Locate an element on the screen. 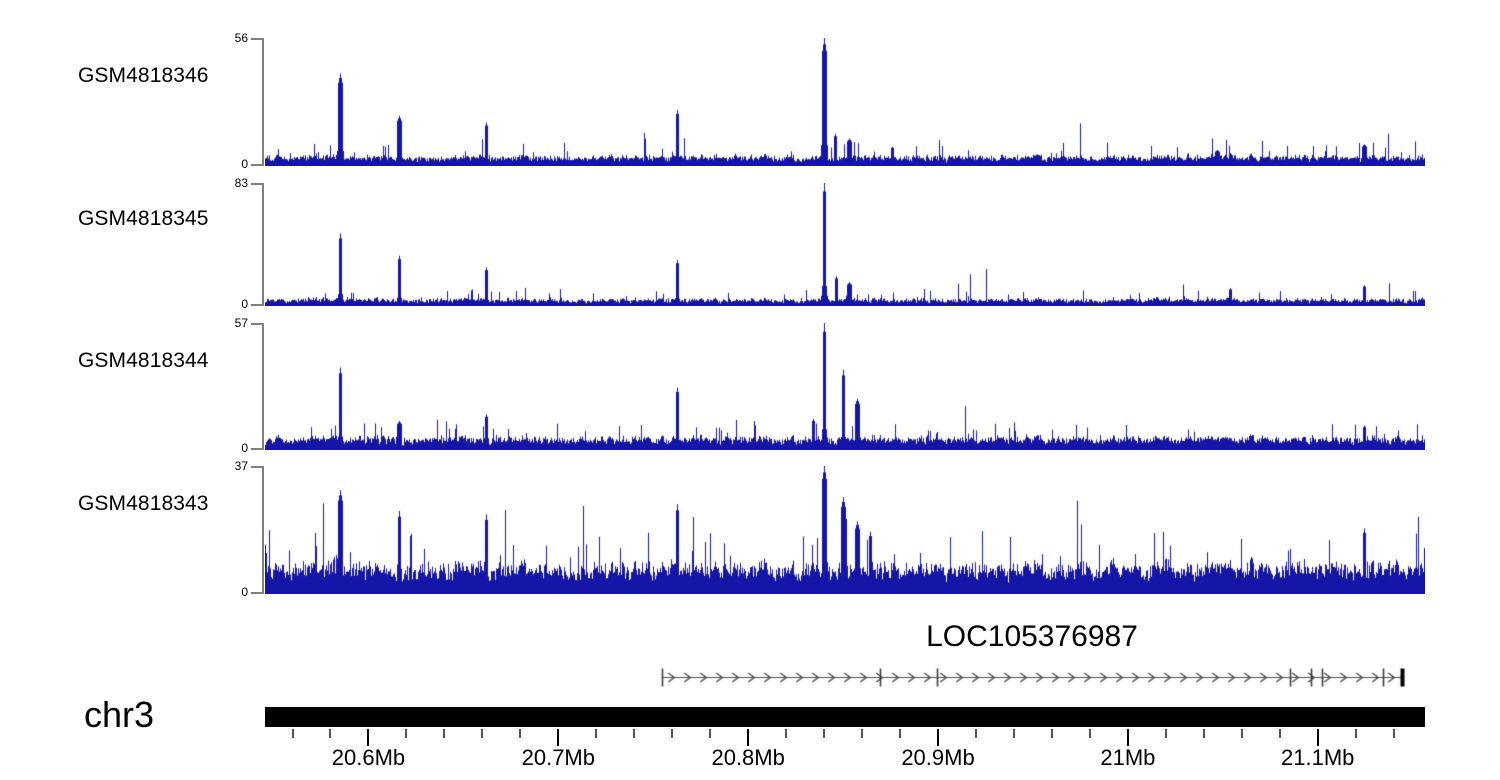 The height and width of the screenshot is (780, 1500). y-axis-max-label: 57 is located at coordinates (241, 323).